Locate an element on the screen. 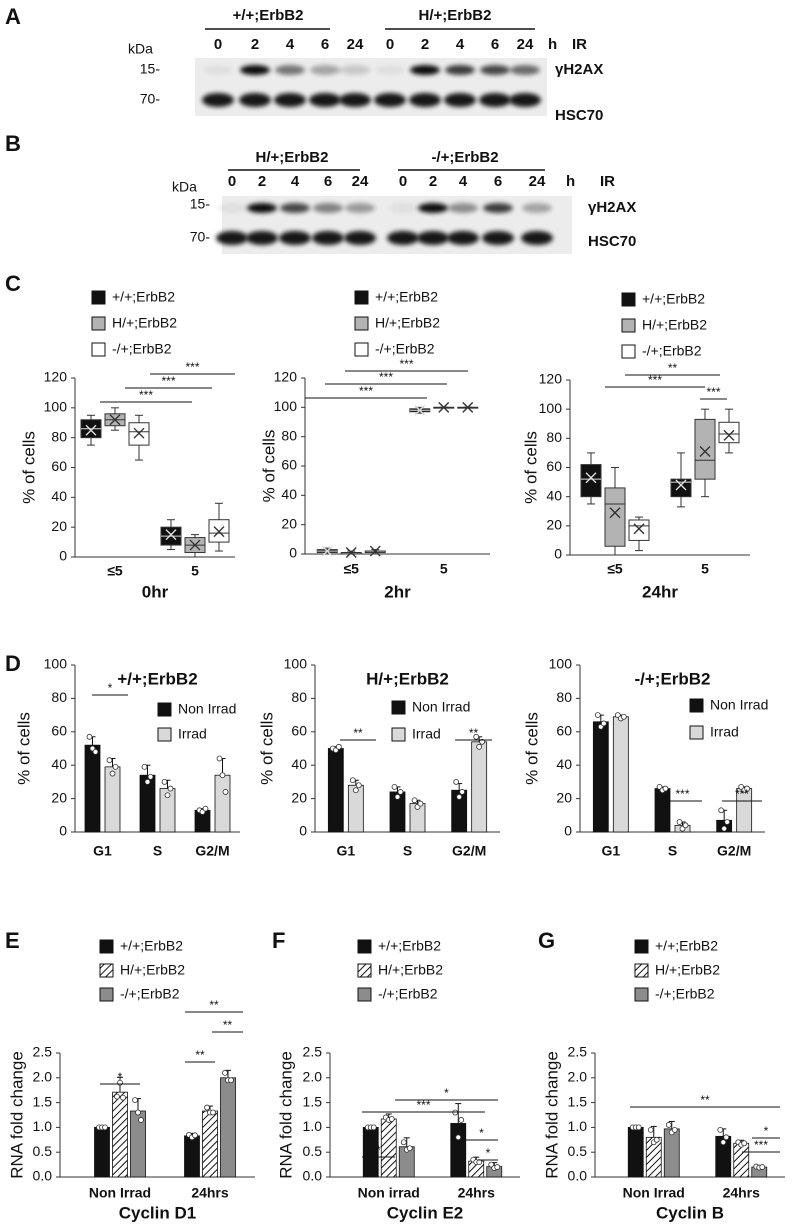 The image size is (800, 1228). y-tick-label: 80 is located at coordinates (59, 697).